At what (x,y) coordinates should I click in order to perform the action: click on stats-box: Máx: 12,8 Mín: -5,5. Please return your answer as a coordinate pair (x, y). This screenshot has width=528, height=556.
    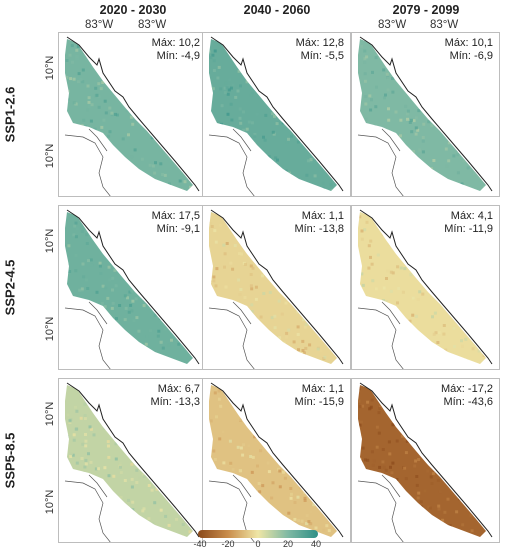
    Looking at the image, I should click on (320, 50).